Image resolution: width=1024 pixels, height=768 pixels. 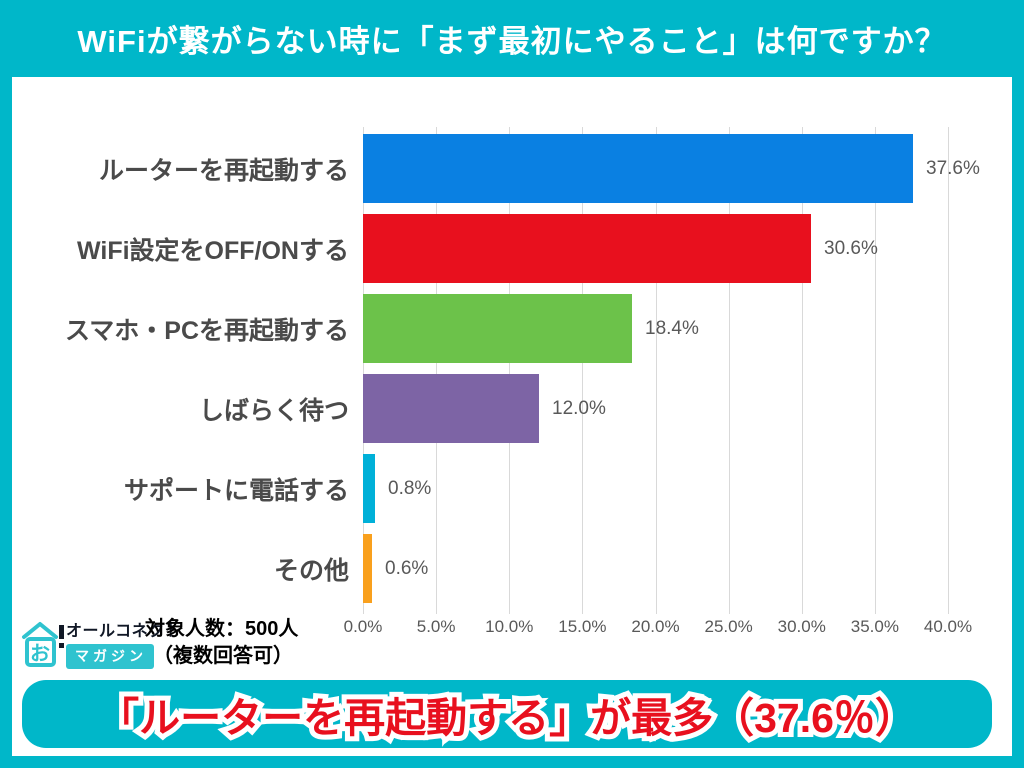 I want to click on survey-note-multi-answer: （複数回答可）, so click(x=223, y=656).